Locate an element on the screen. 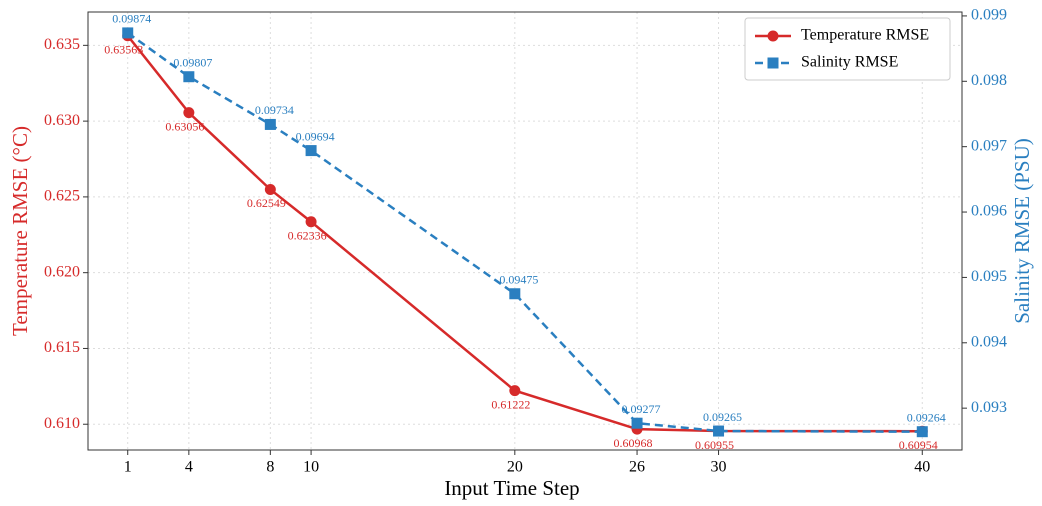 This screenshot has width=1042, height=506. data-label: 0.09734 is located at coordinates (274, 110).